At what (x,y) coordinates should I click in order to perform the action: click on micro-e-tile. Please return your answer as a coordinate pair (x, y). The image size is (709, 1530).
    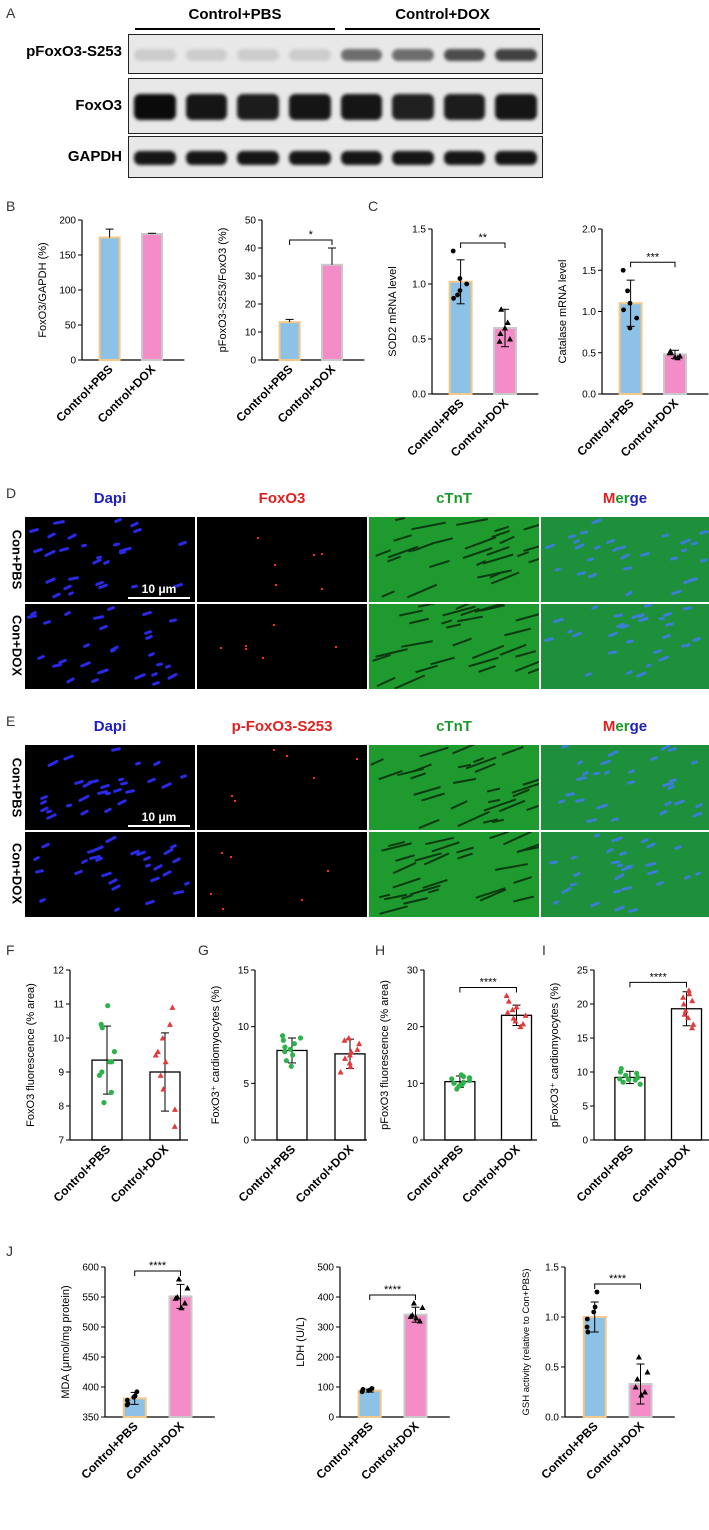
    Looking at the image, I should click on (110, 787).